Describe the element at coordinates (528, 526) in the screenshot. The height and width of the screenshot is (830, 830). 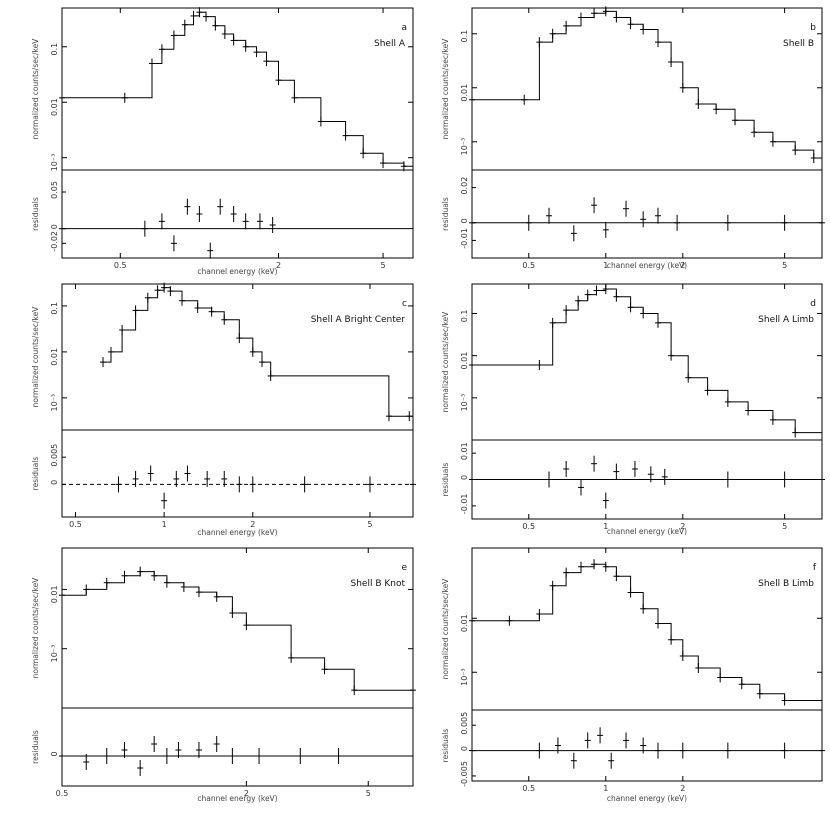
I see `x-tick-label-d-0: 0.5` at that location.